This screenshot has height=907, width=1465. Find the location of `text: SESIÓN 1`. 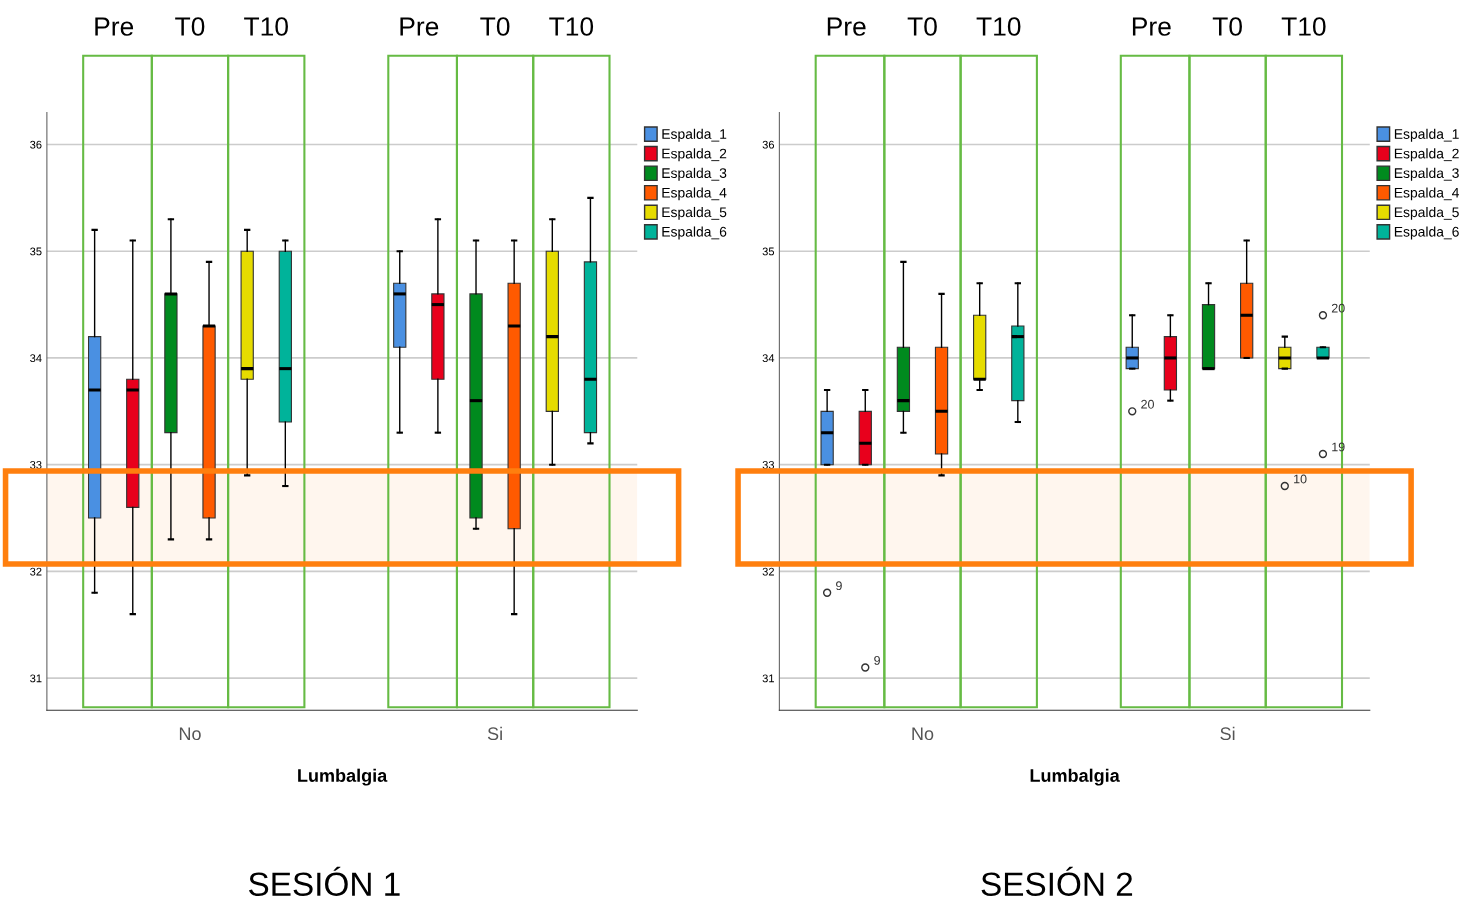

text: SESIÓN 1 is located at coordinates (324, 881).